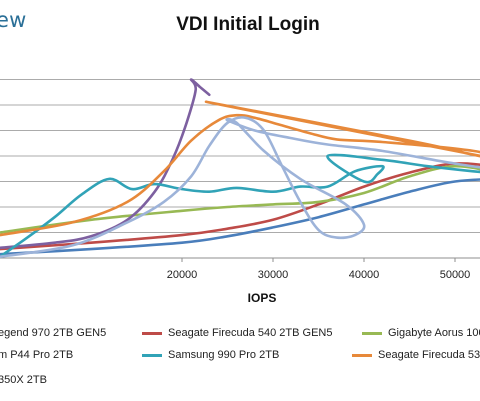  I want to click on legend-label: 350X 2TB, so click(23, 380).